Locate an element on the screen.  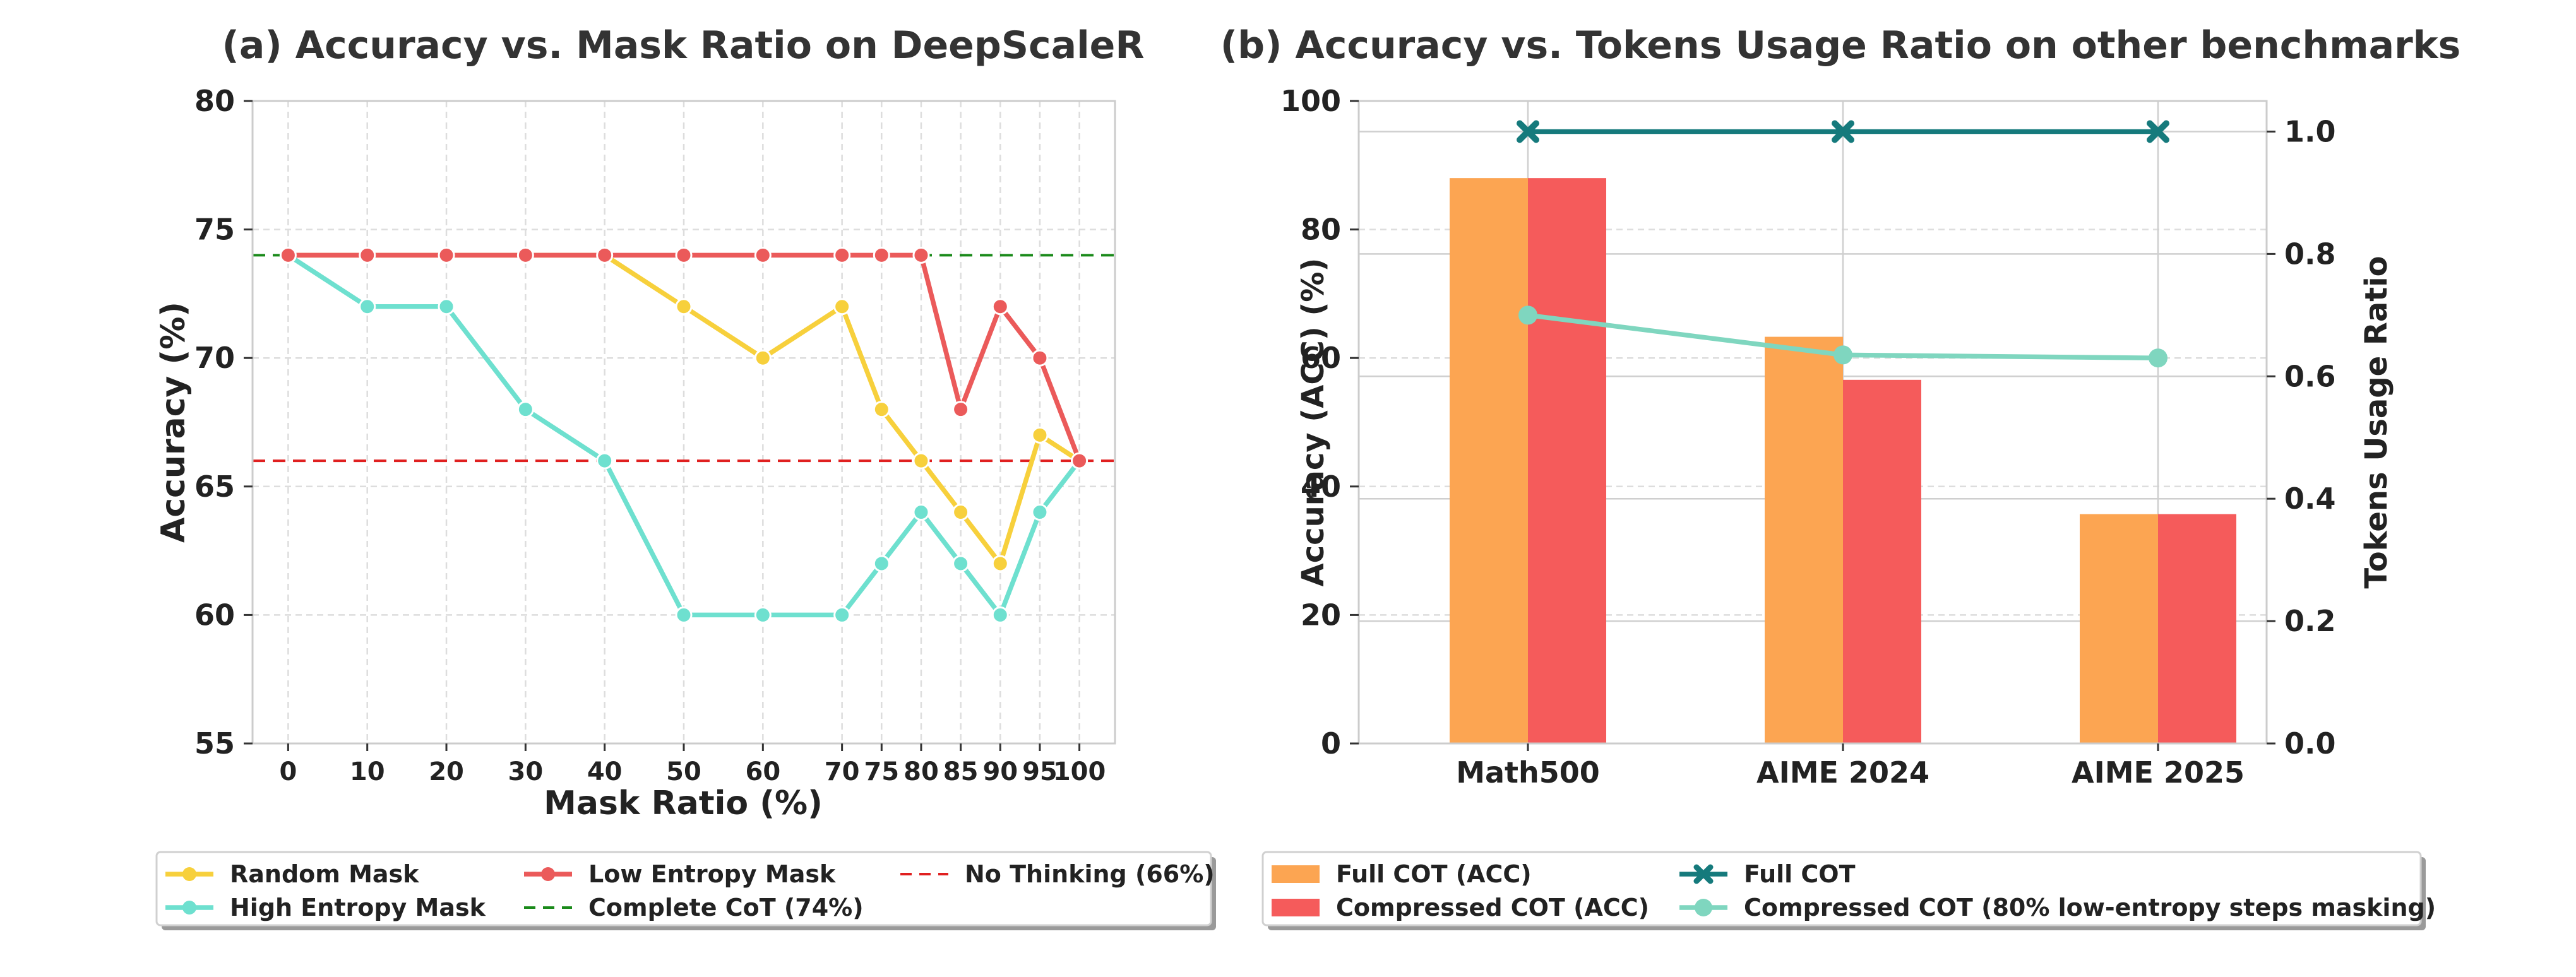
series-full-cot is located at coordinates (1843, 131).